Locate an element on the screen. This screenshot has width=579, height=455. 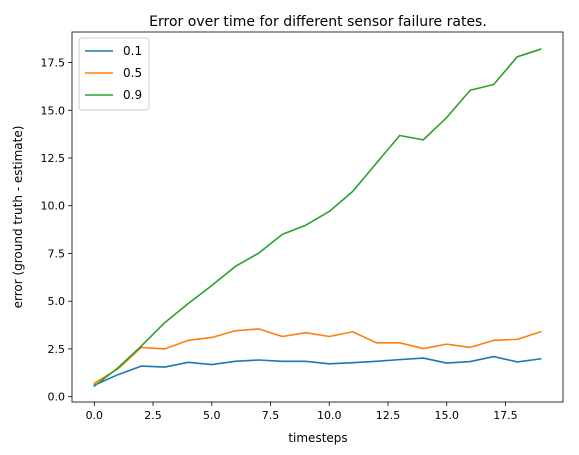
y-tick-label: 0.0 is located at coordinates (57, 397).